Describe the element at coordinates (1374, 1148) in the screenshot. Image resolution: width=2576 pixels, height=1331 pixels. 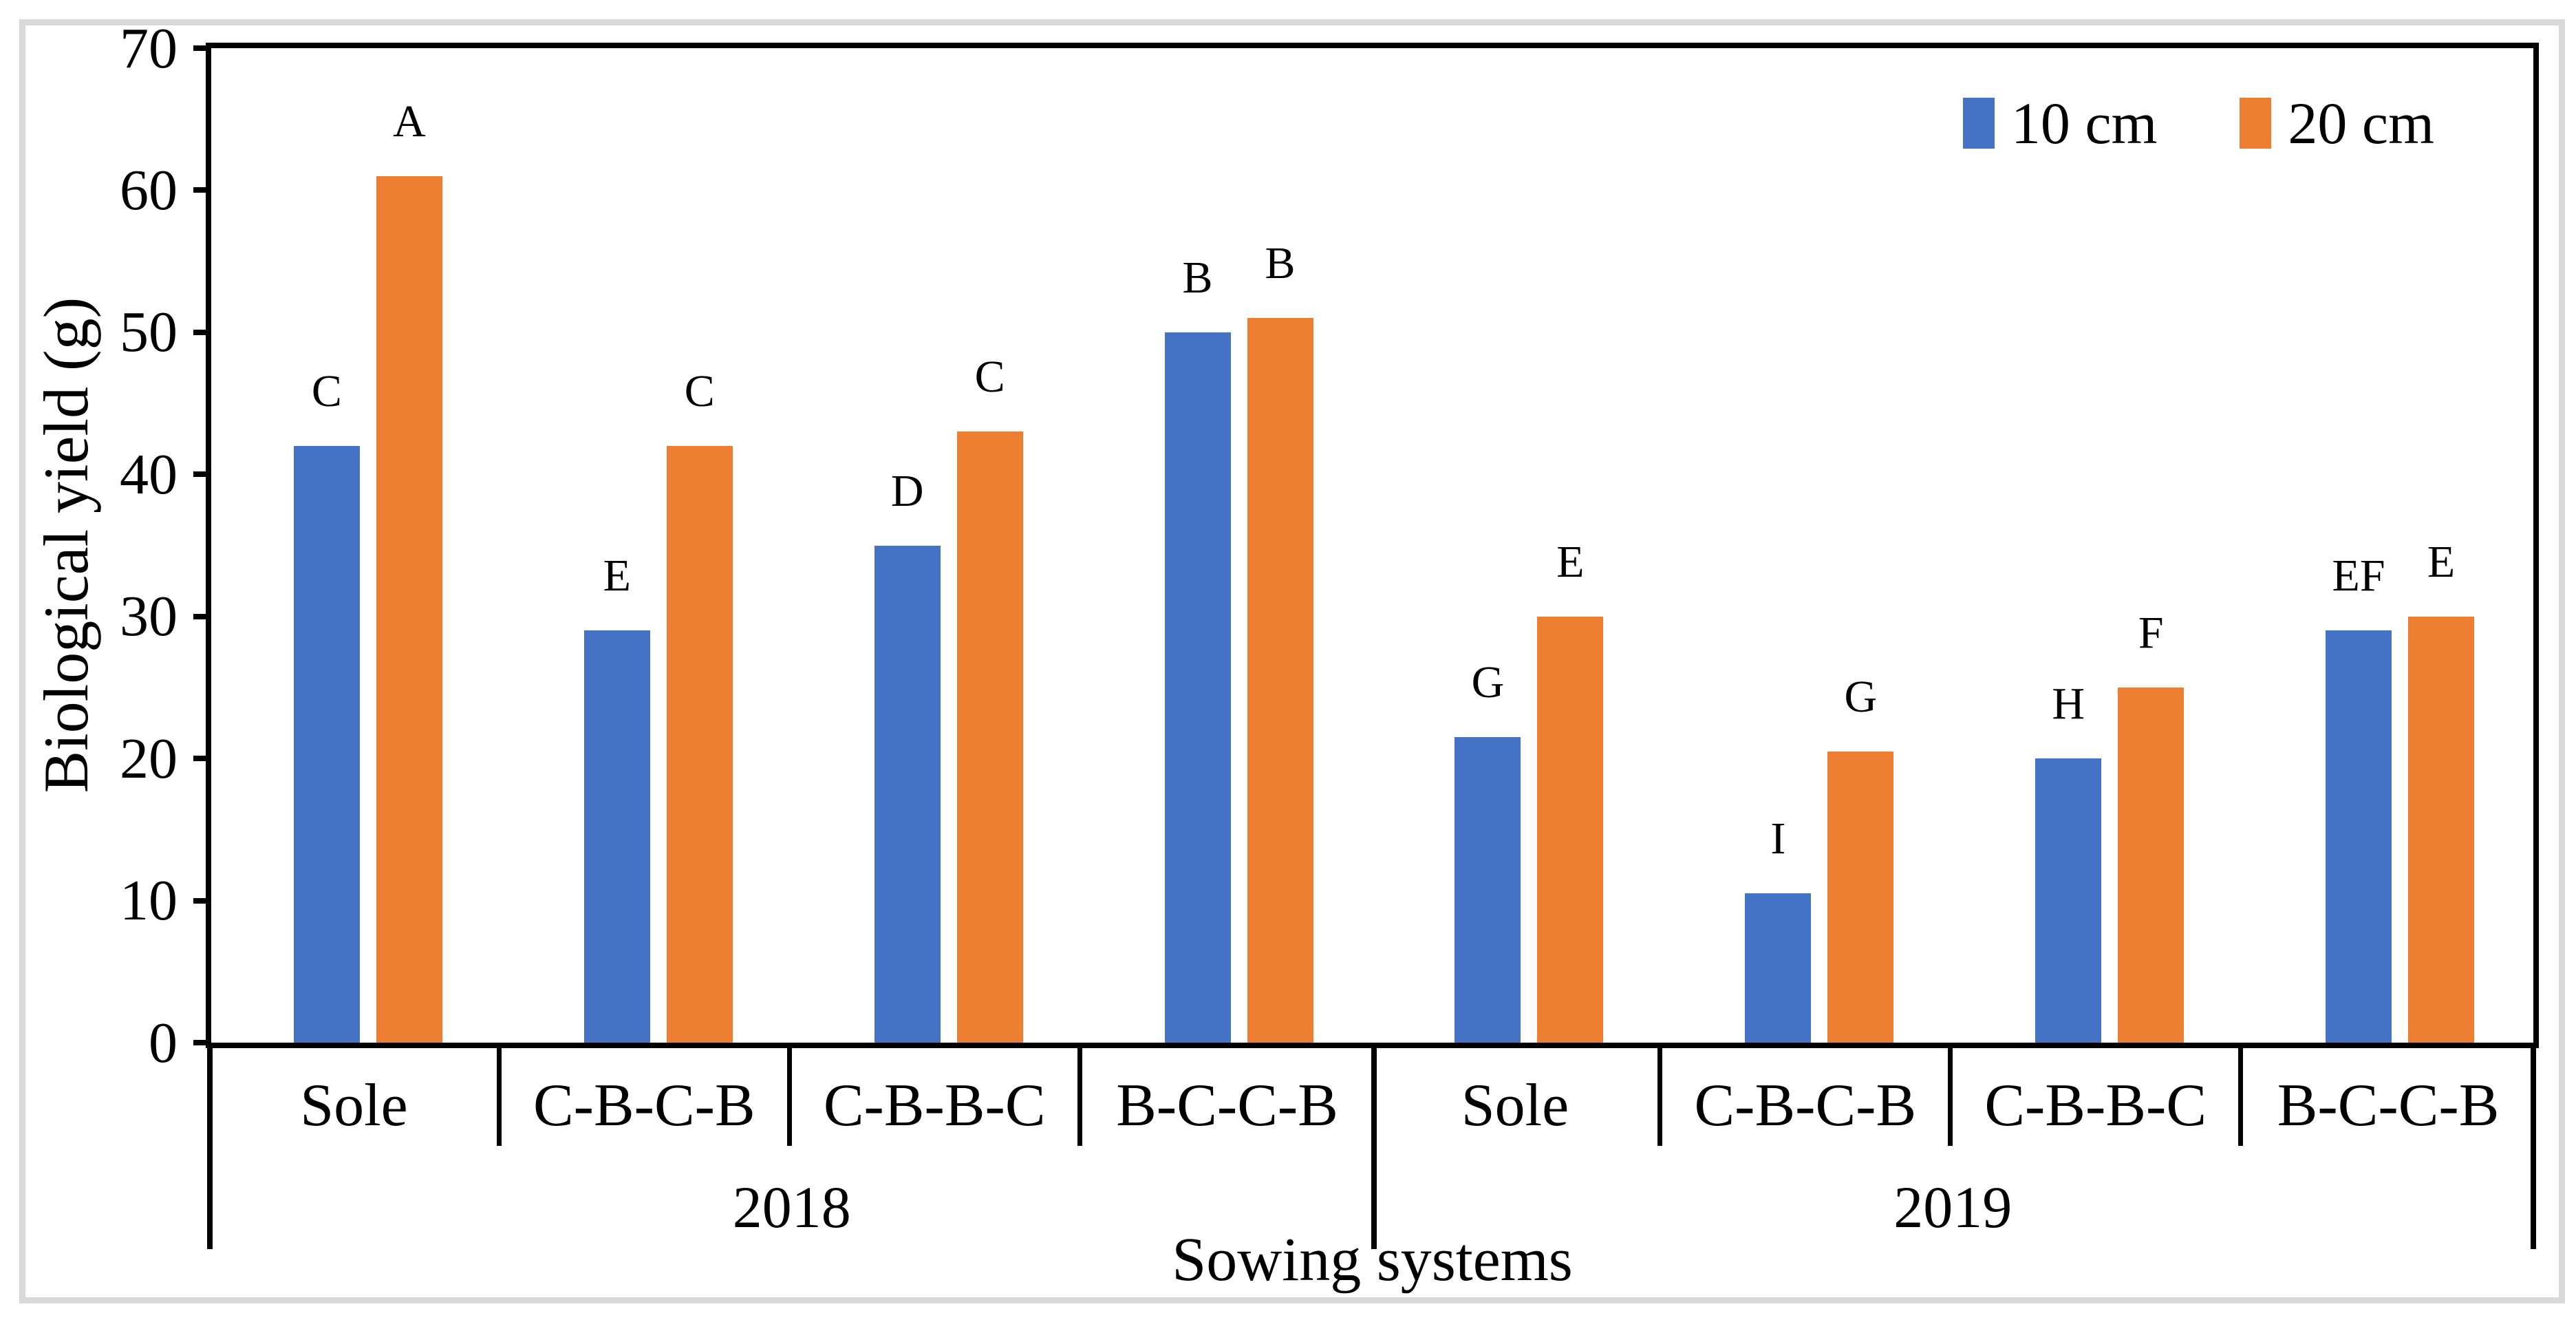
I see `axis-divider-year-boundary` at that location.